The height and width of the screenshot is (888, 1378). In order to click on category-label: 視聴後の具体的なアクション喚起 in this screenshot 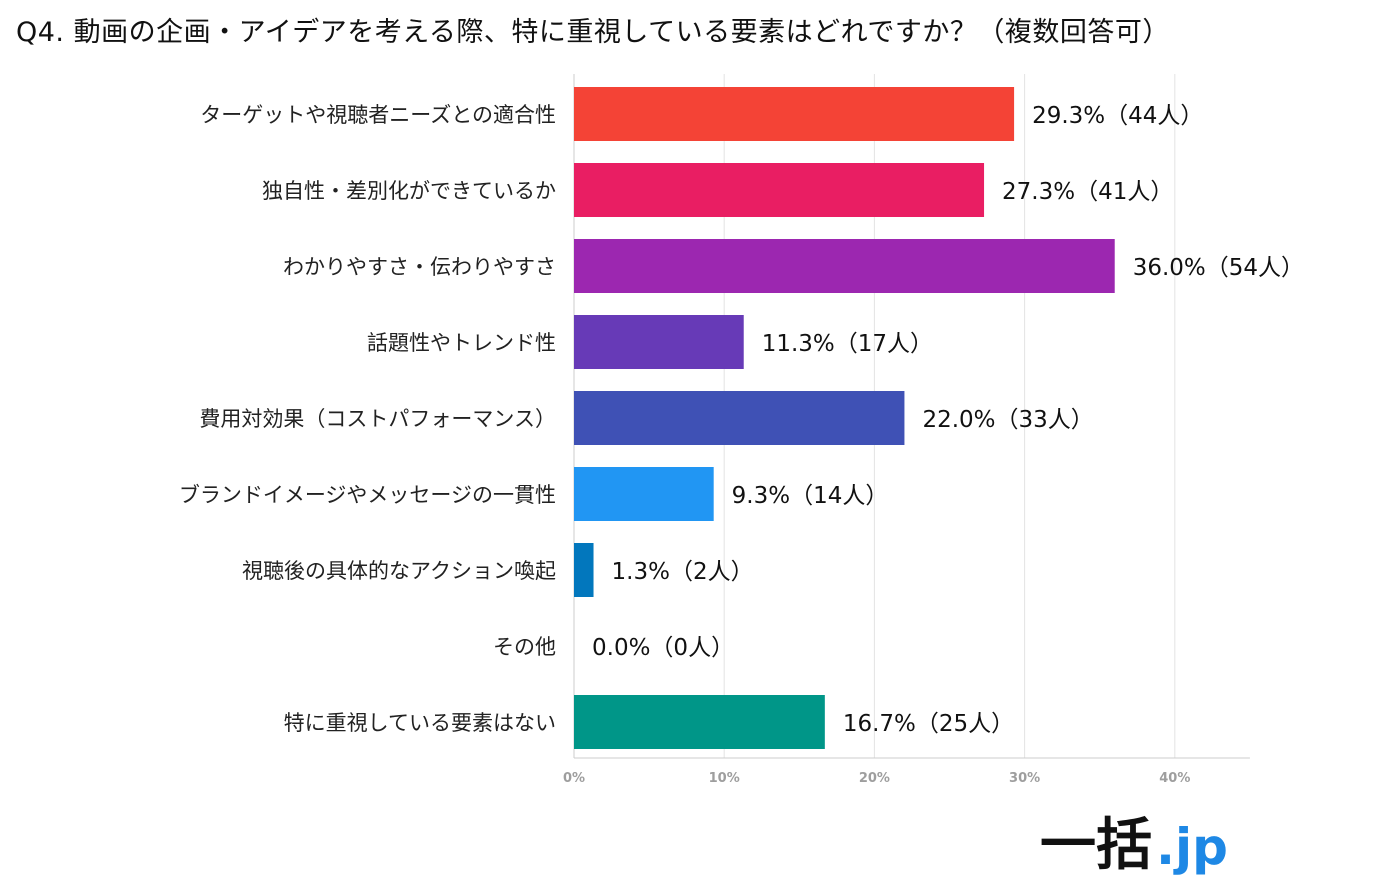, I will do `click(399, 571)`.